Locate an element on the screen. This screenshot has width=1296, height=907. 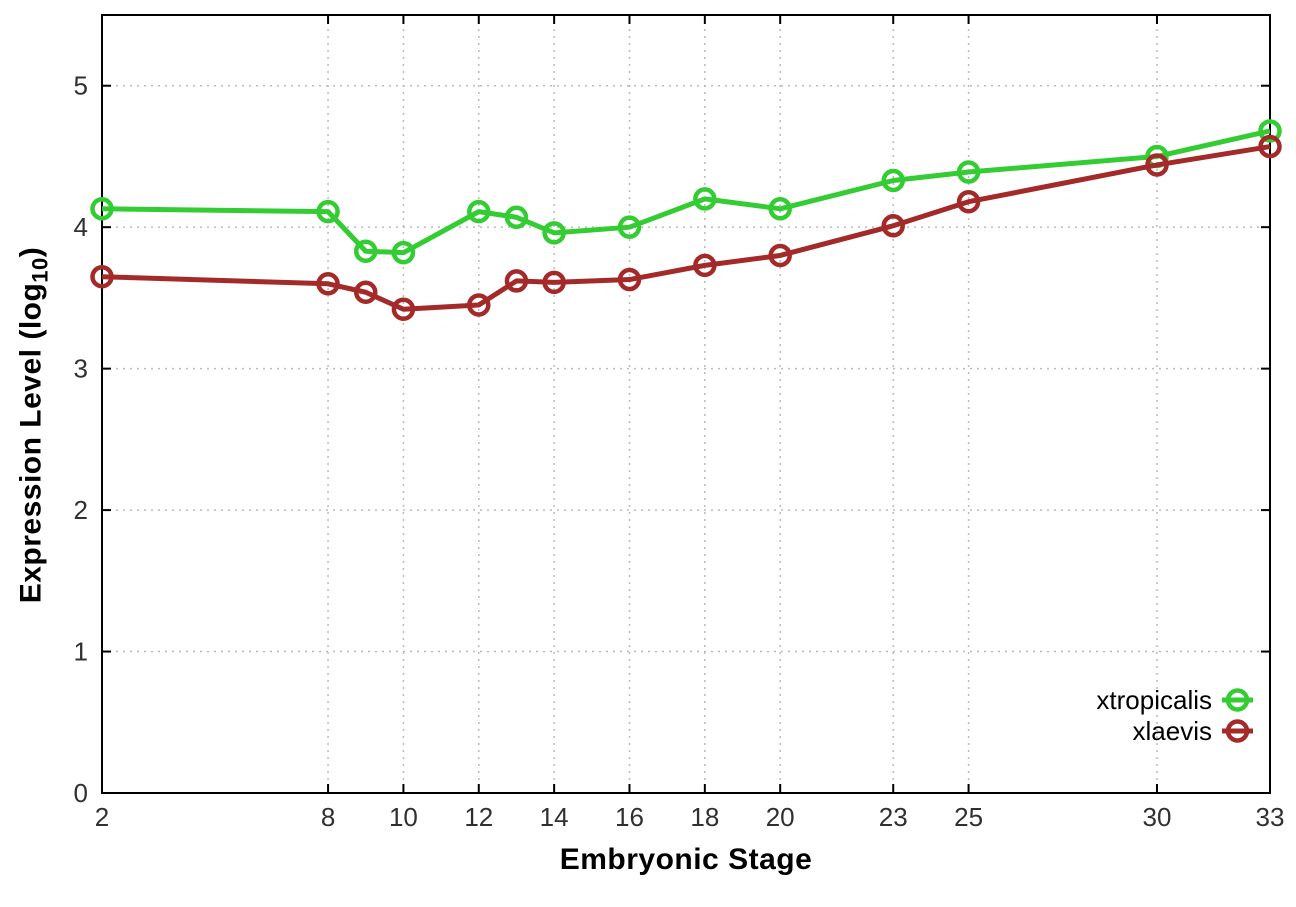
legend-marker-xlaevis is located at coordinates (1237, 731).